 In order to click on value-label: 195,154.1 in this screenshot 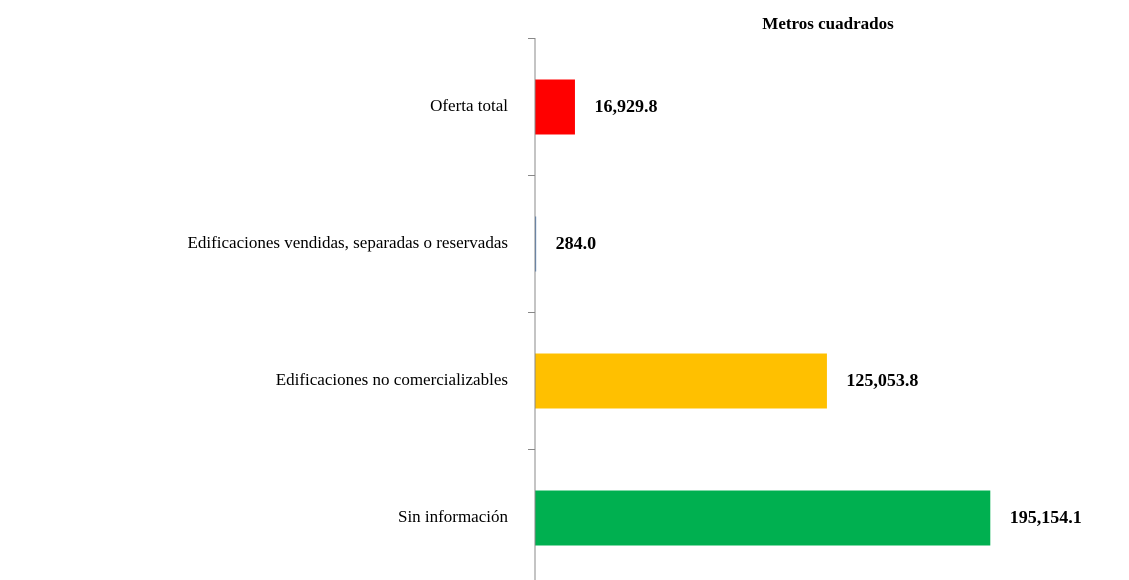, I will do `click(1046, 517)`.